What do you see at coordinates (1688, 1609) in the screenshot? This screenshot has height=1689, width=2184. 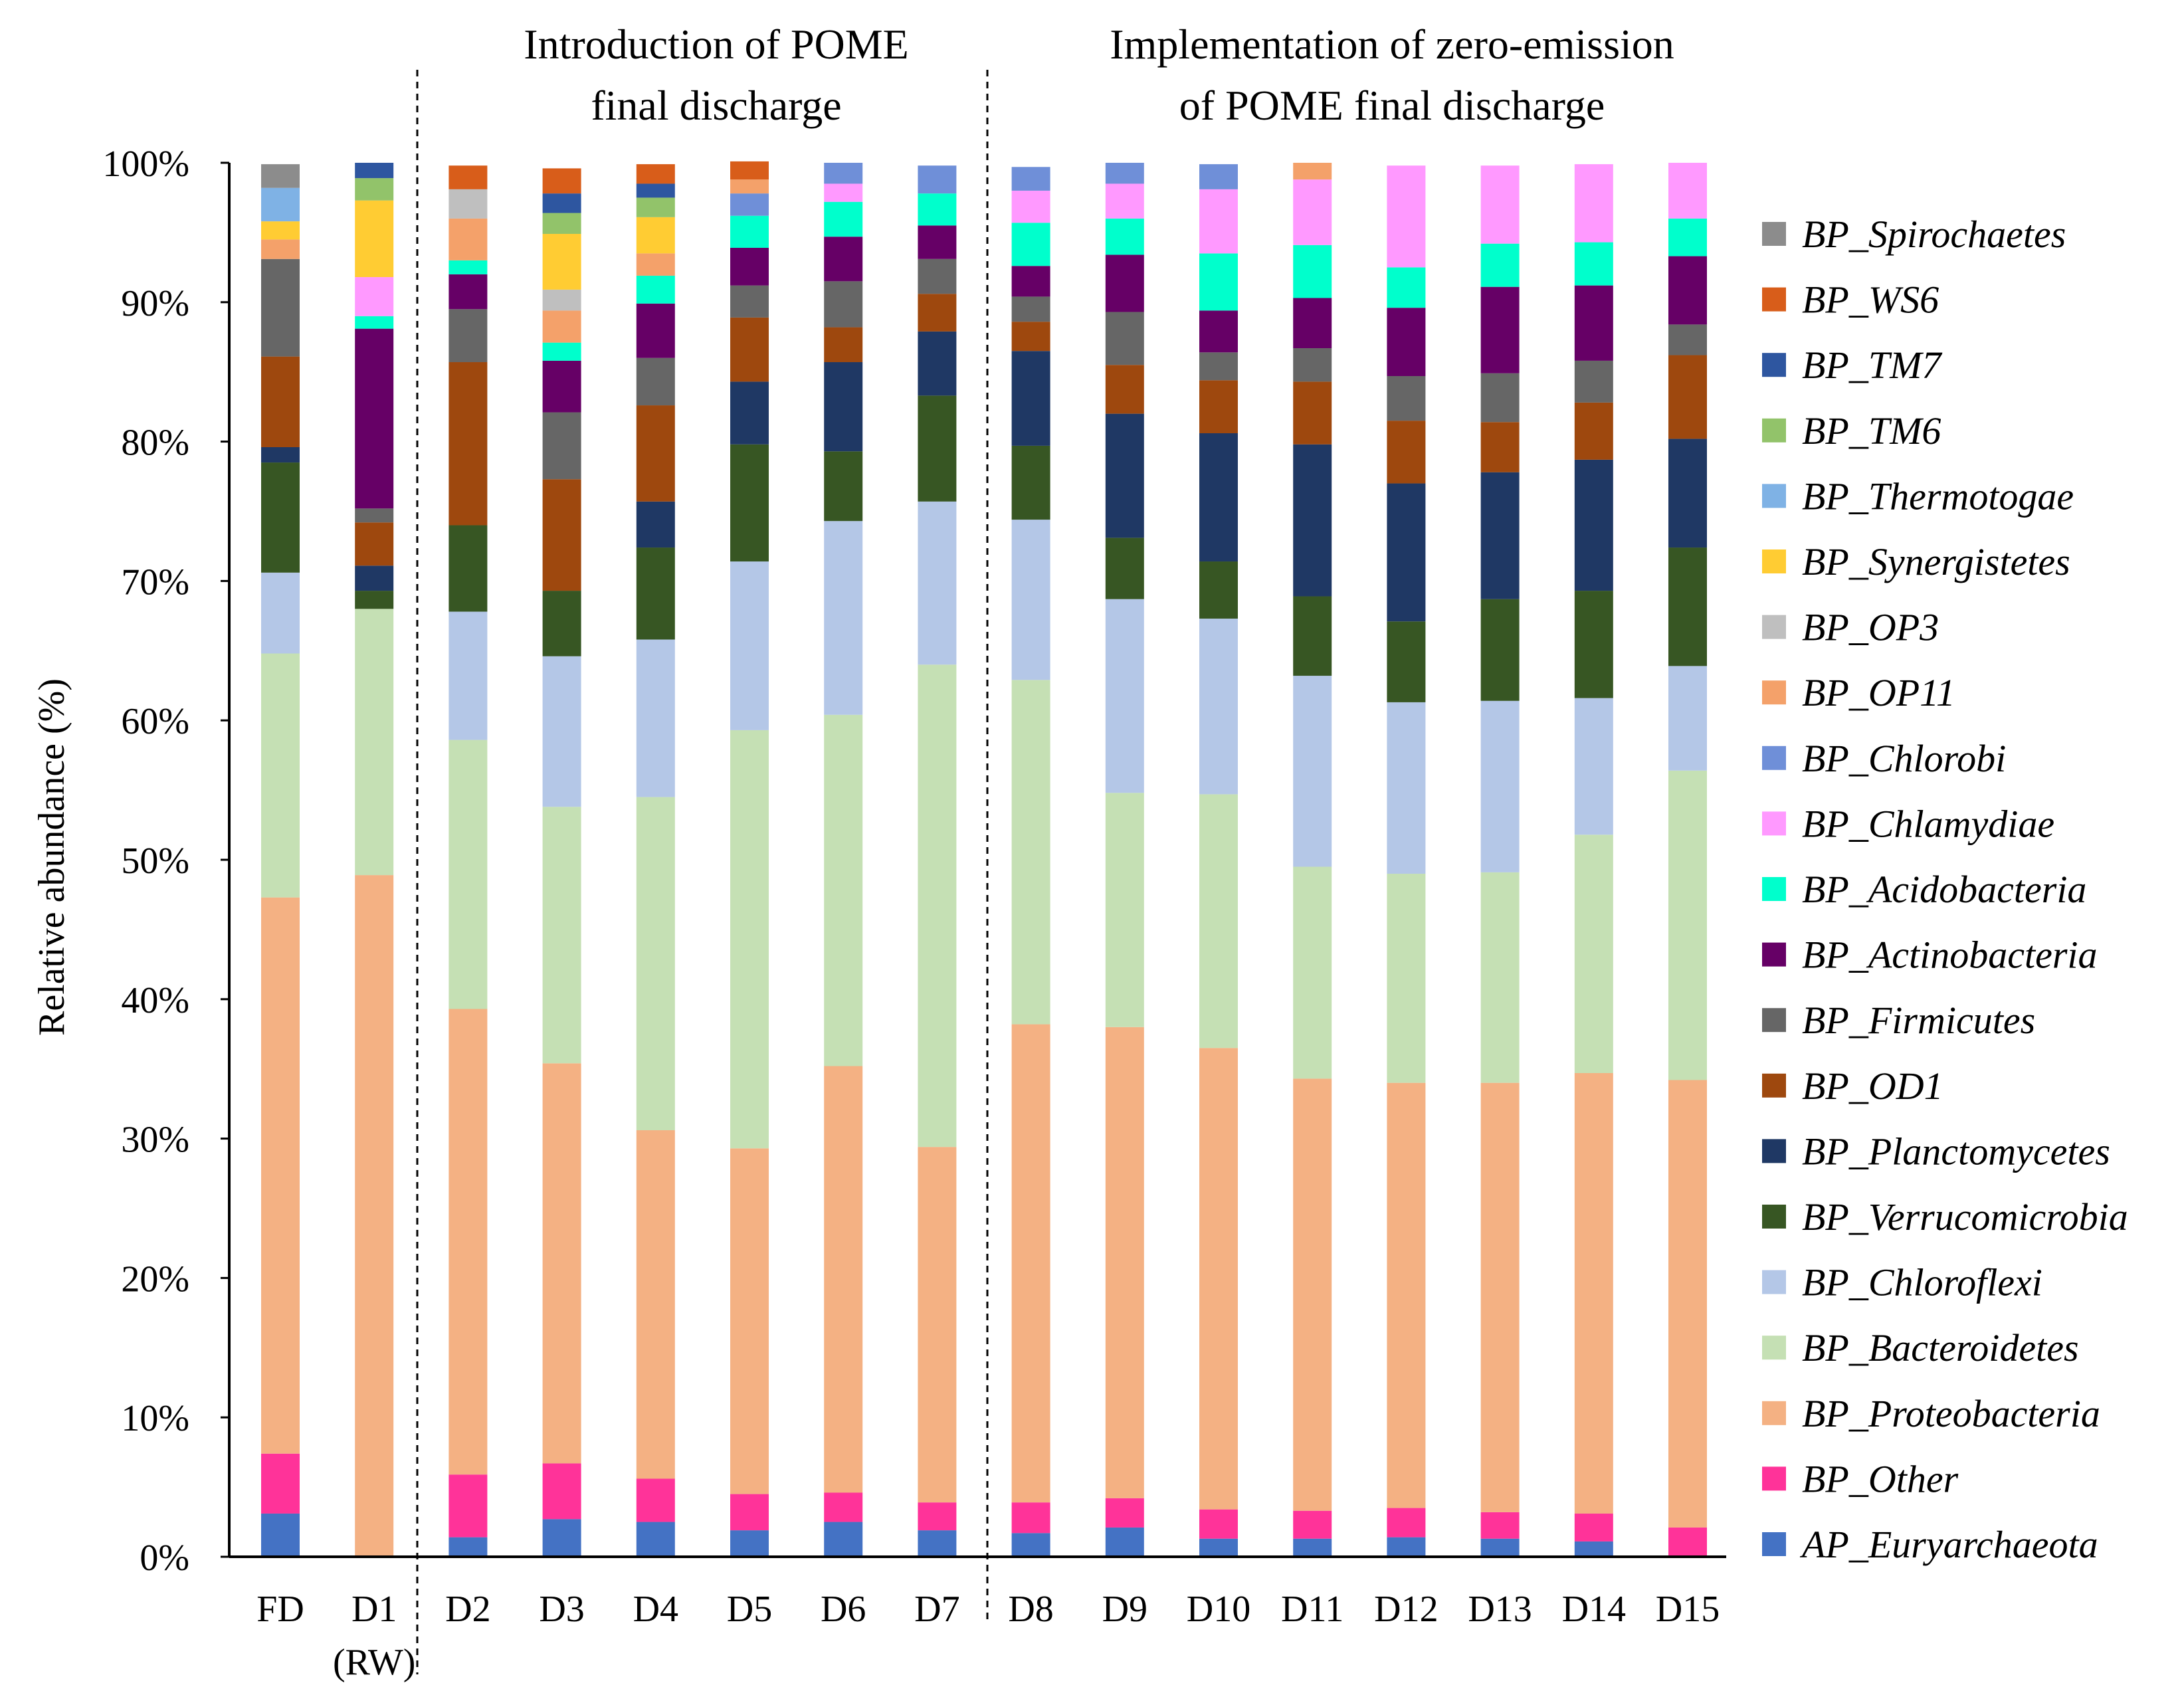 I see `x-tick-label: D15` at bounding box center [1688, 1609].